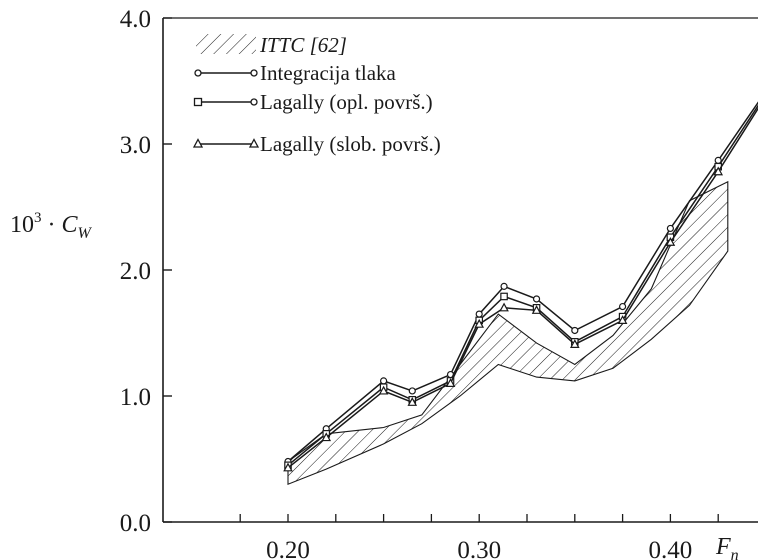 This screenshot has width=758, height=560. I want to click on legend-integracija-marker-right, so click(254, 73).